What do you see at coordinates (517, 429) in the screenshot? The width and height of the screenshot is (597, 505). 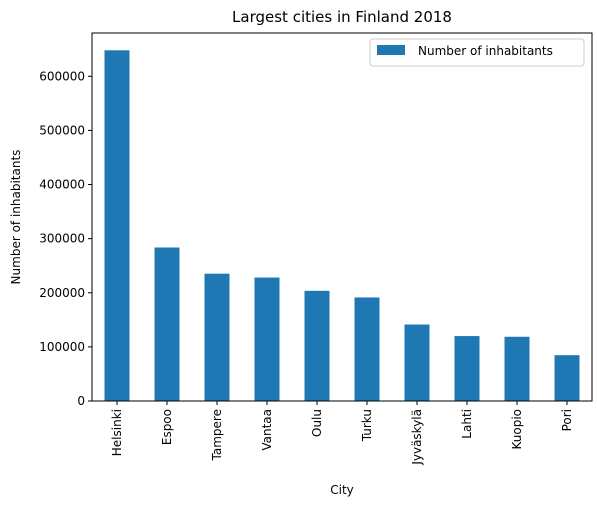 I see `x-tick-label: Kuopio` at bounding box center [517, 429].